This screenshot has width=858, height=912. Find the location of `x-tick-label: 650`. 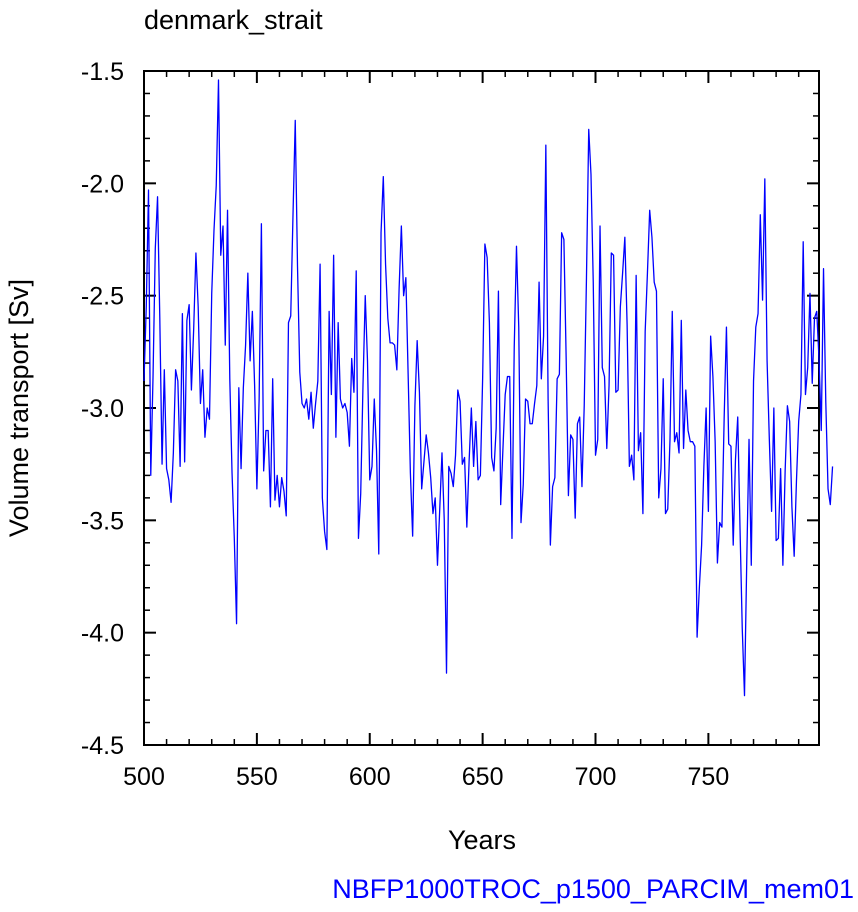

x-tick-label: 650 is located at coordinates (483, 777).